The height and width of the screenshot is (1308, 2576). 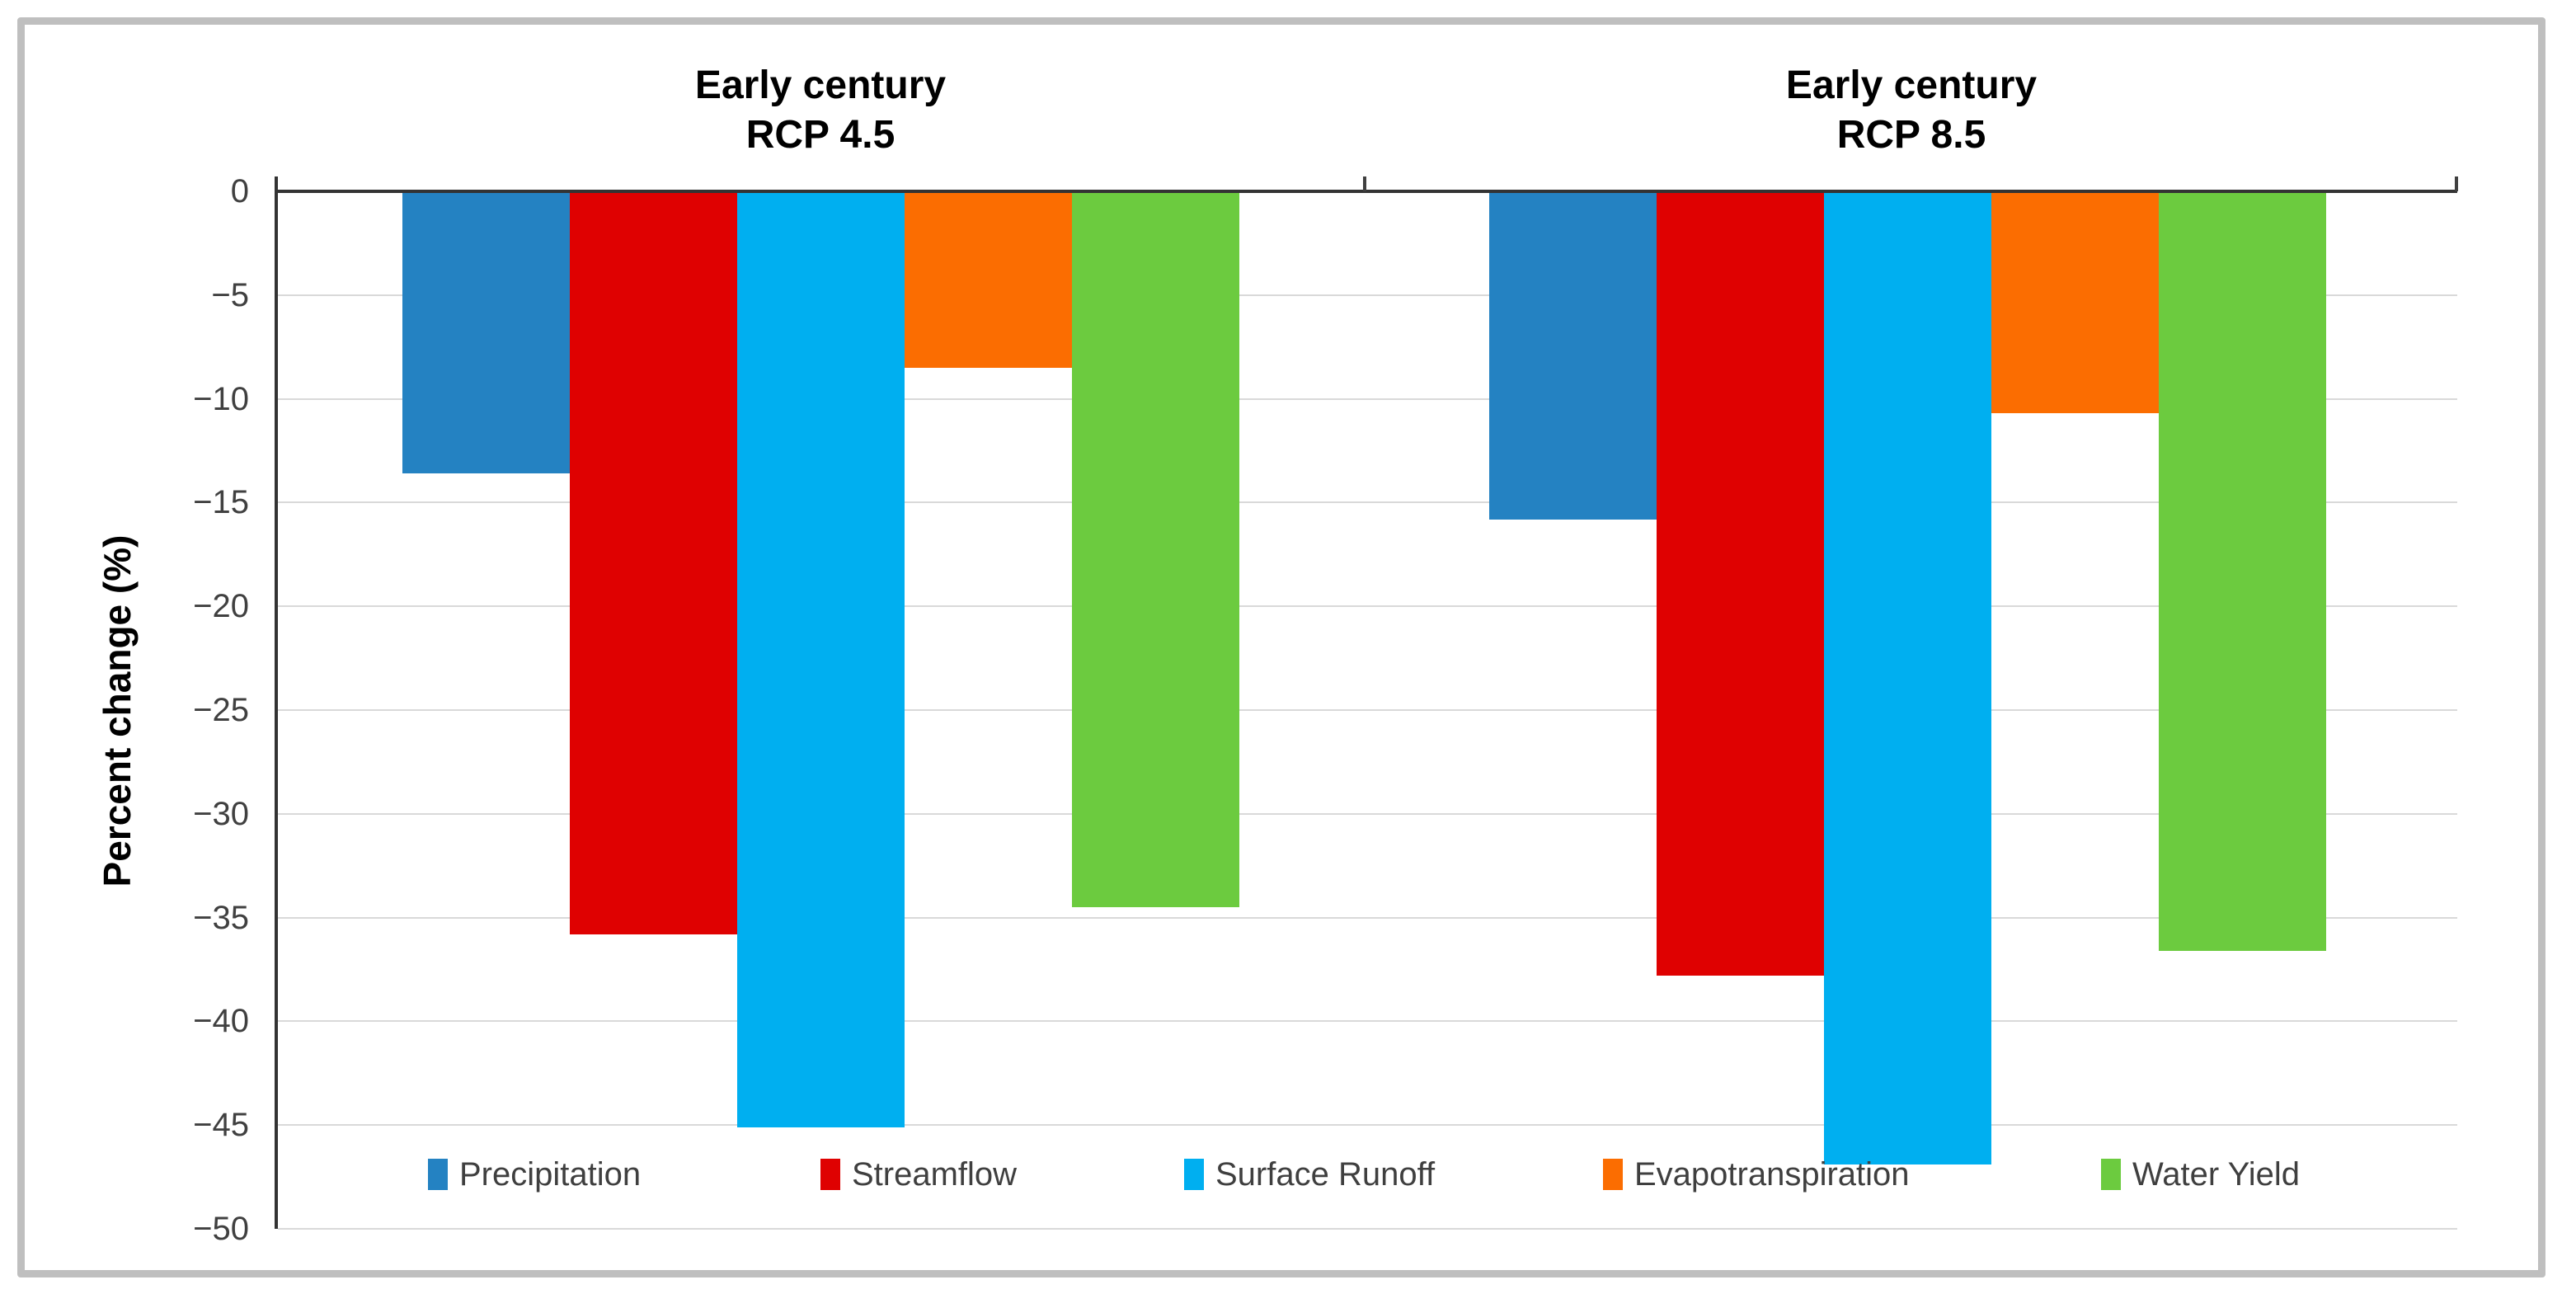 I want to click on y-tick-label: −30, so click(x=221, y=814).